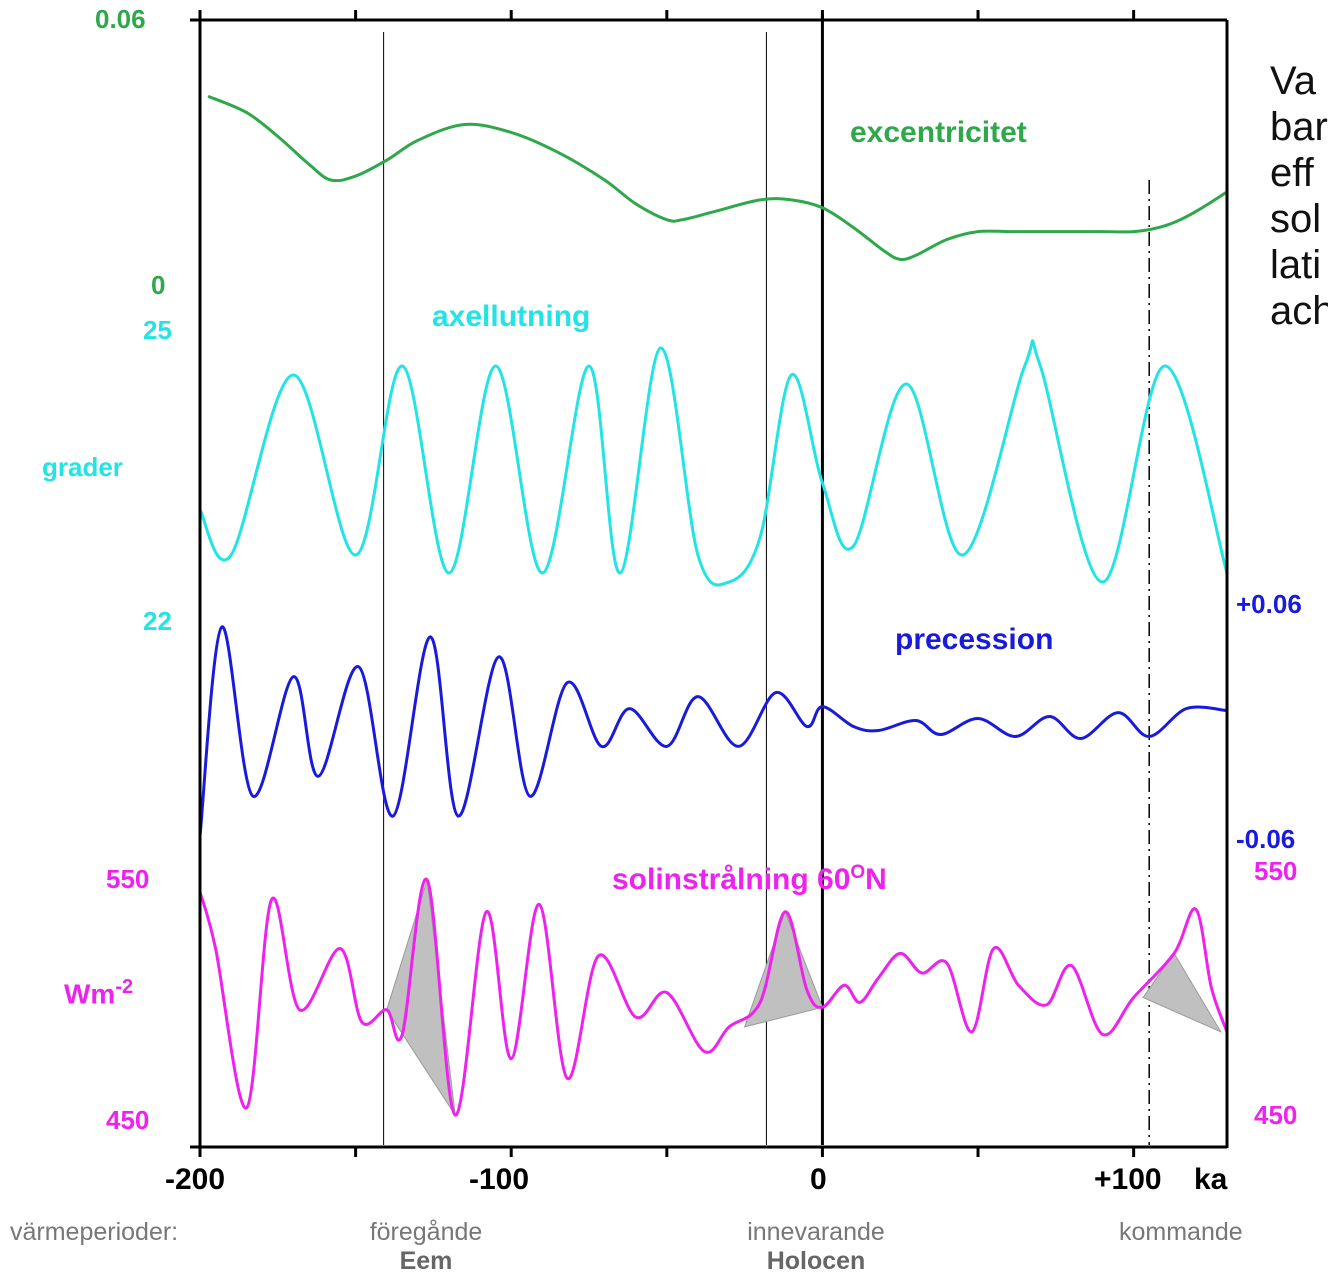 The height and width of the screenshot is (1283, 1328). I want to click on side-text-line: ach, so click(1299, 311).